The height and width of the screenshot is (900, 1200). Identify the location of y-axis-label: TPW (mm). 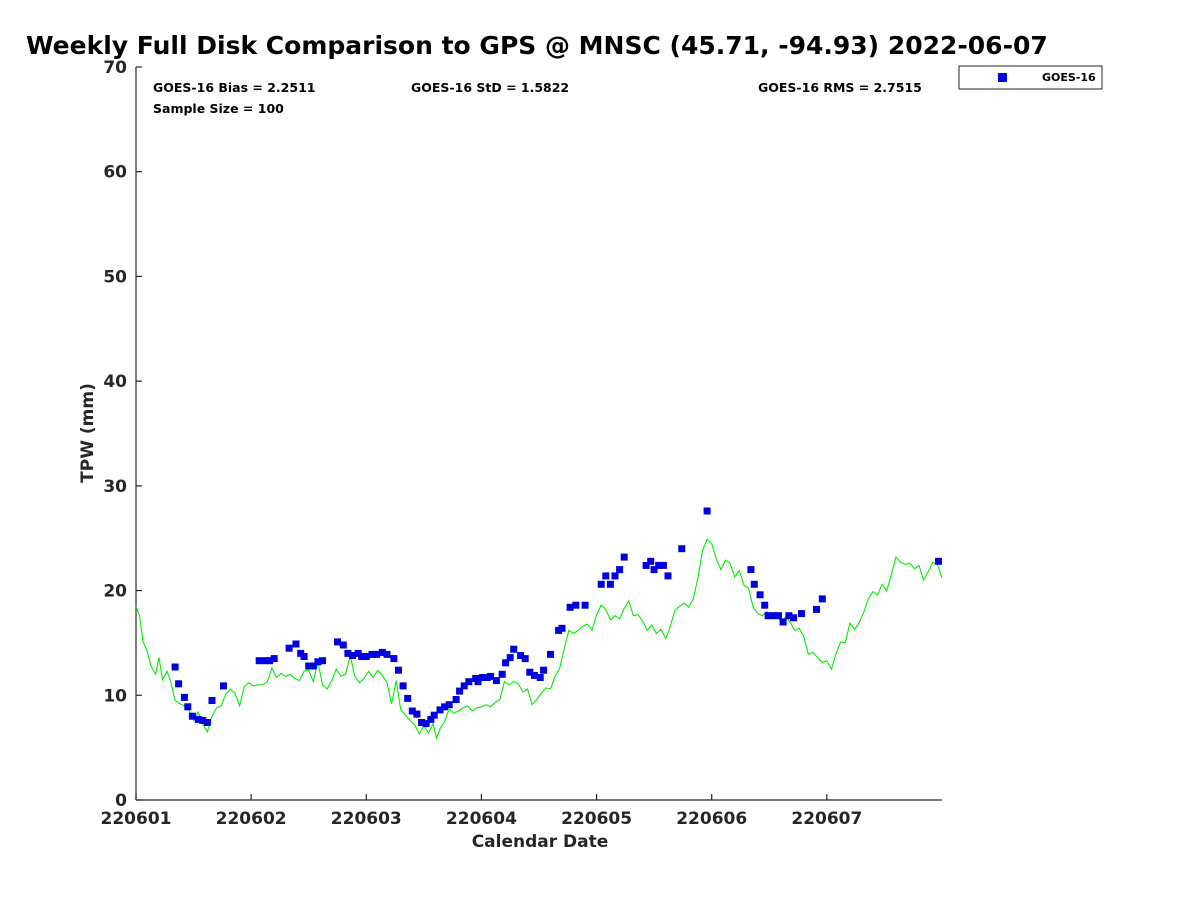
(88, 433).